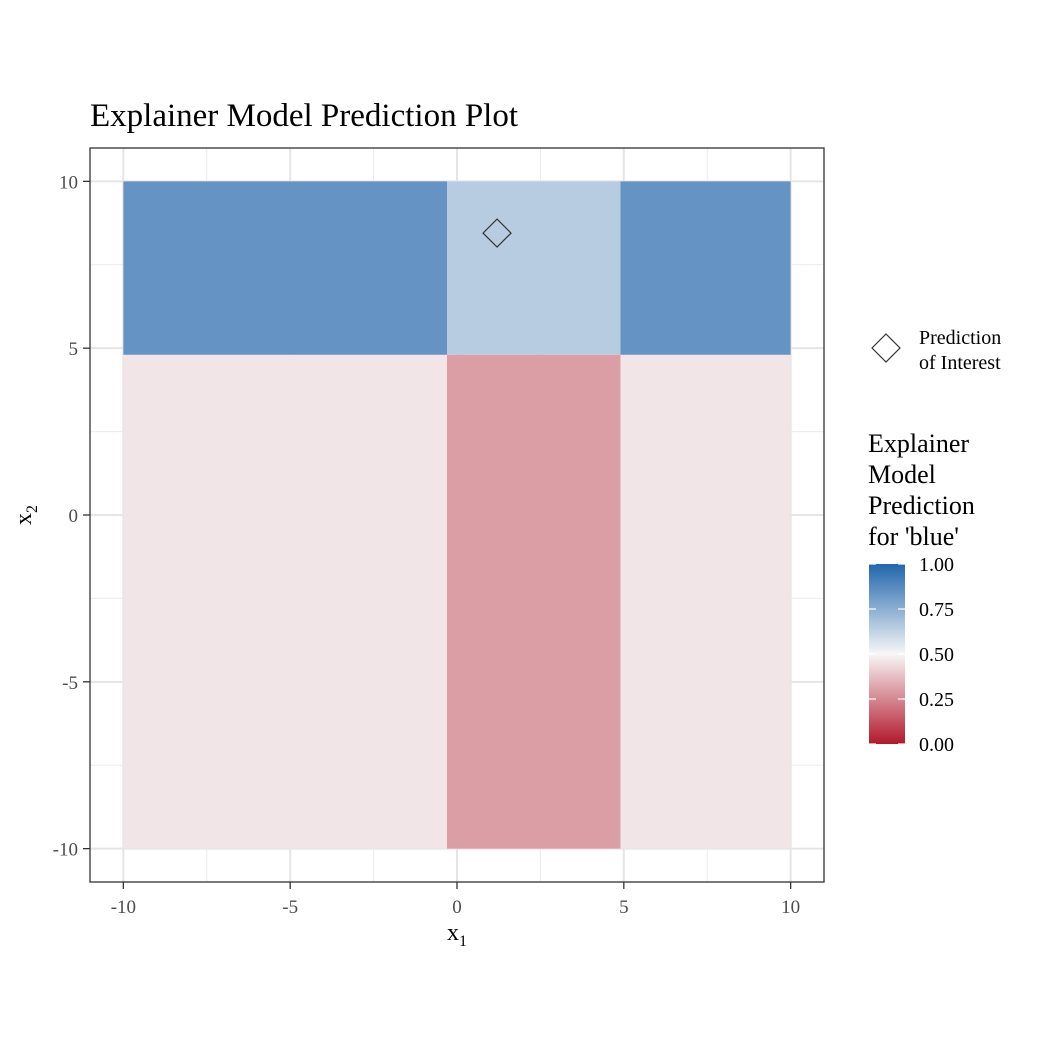 This screenshot has width=1050, height=1050. What do you see at coordinates (457, 907) in the screenshot?
I see `x-tick-label: 0` at bounding box center [457, 907].